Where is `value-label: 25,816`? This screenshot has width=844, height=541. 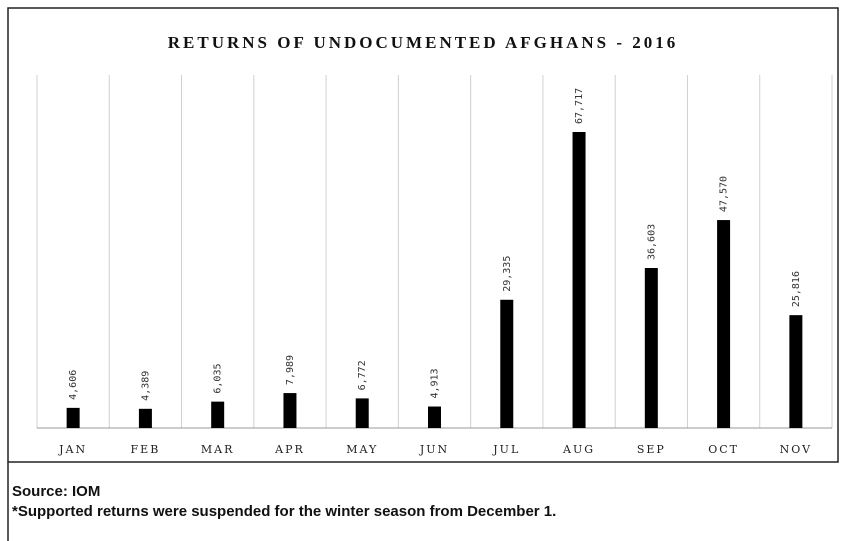 value-label: 25,816 is located at coordinates (796, 289).